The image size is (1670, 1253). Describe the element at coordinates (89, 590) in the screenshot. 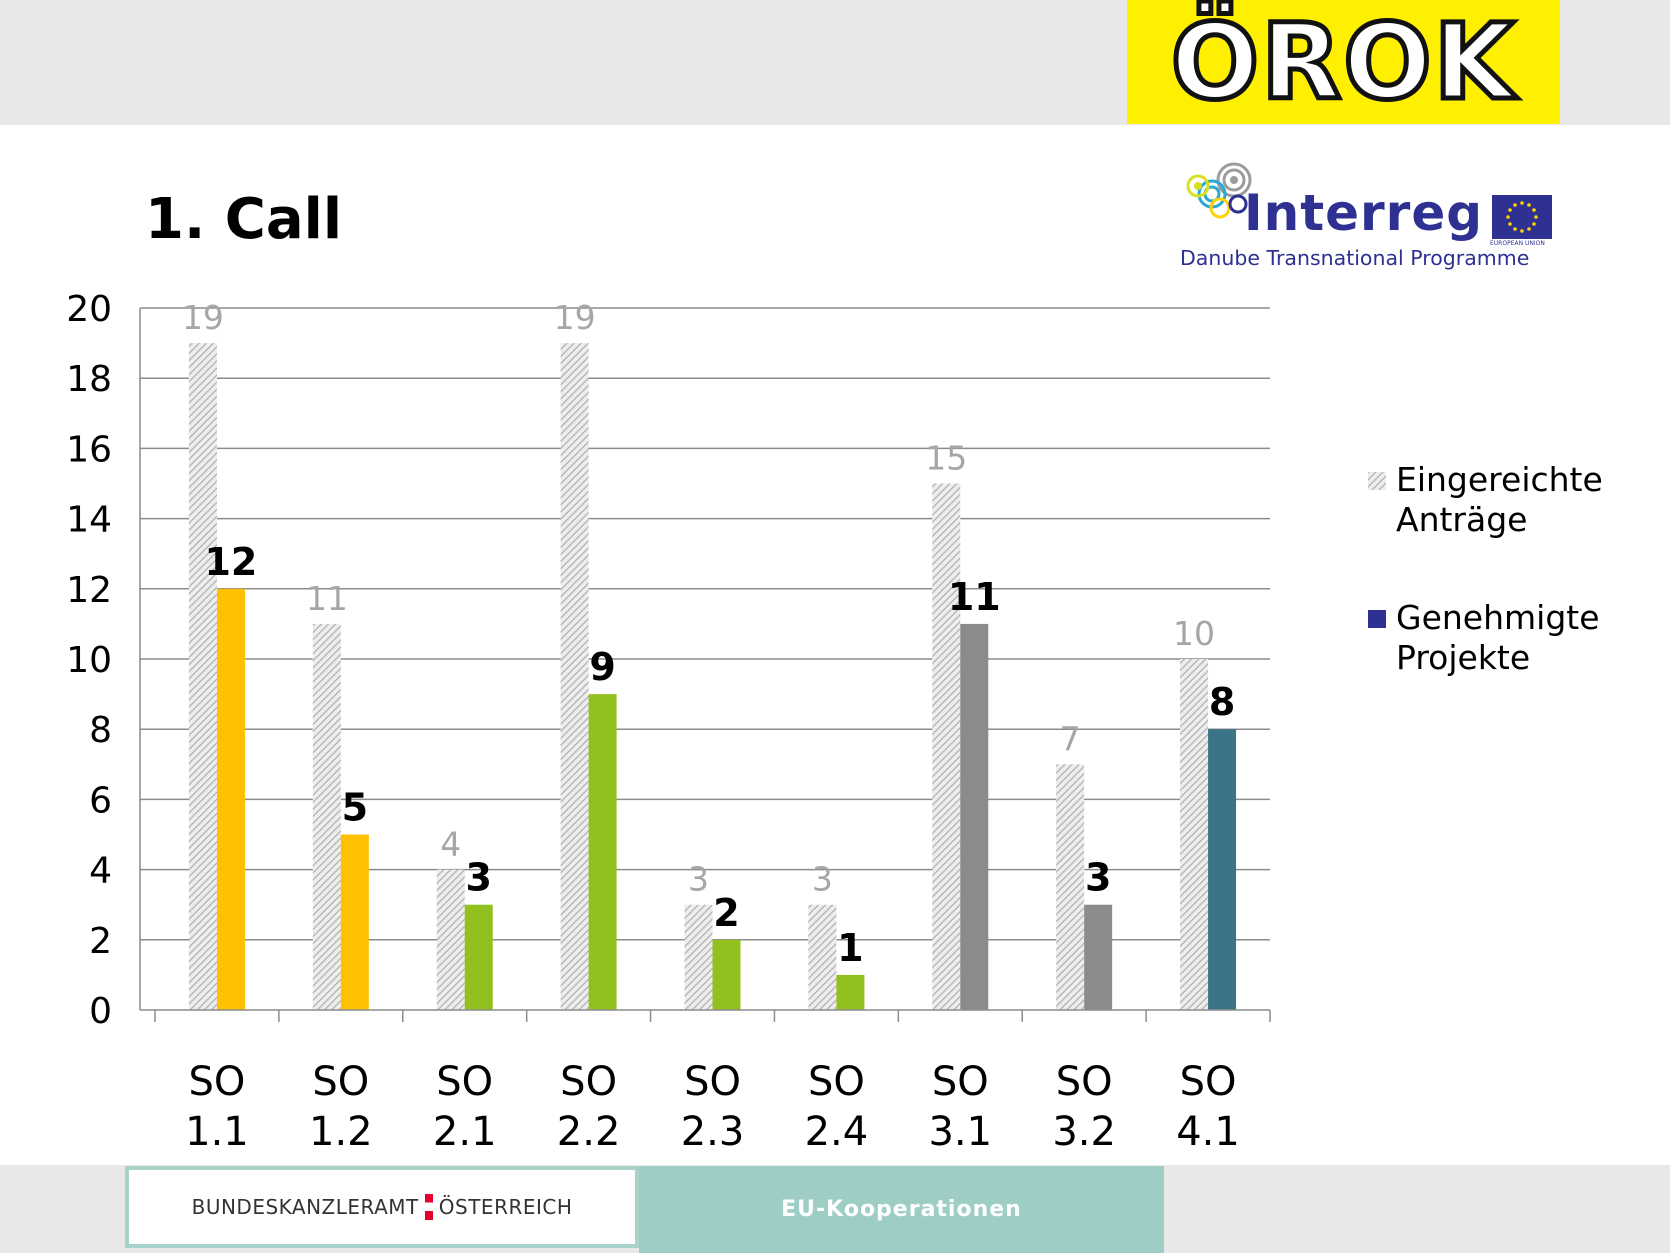

I see `y-tick-label: 12` at that location.